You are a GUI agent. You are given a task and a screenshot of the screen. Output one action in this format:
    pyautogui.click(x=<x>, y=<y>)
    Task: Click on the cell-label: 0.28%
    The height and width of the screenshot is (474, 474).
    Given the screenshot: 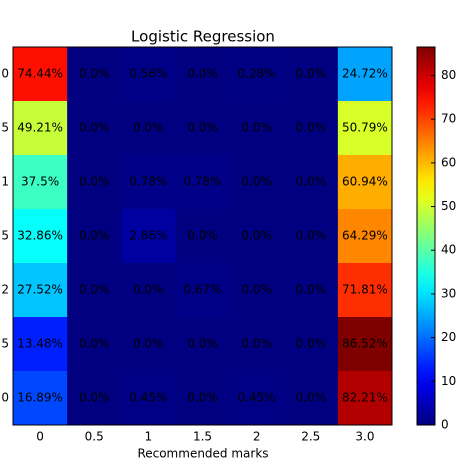 What is the action you would take?
    pyautogui.click(x=257, y=74)
    